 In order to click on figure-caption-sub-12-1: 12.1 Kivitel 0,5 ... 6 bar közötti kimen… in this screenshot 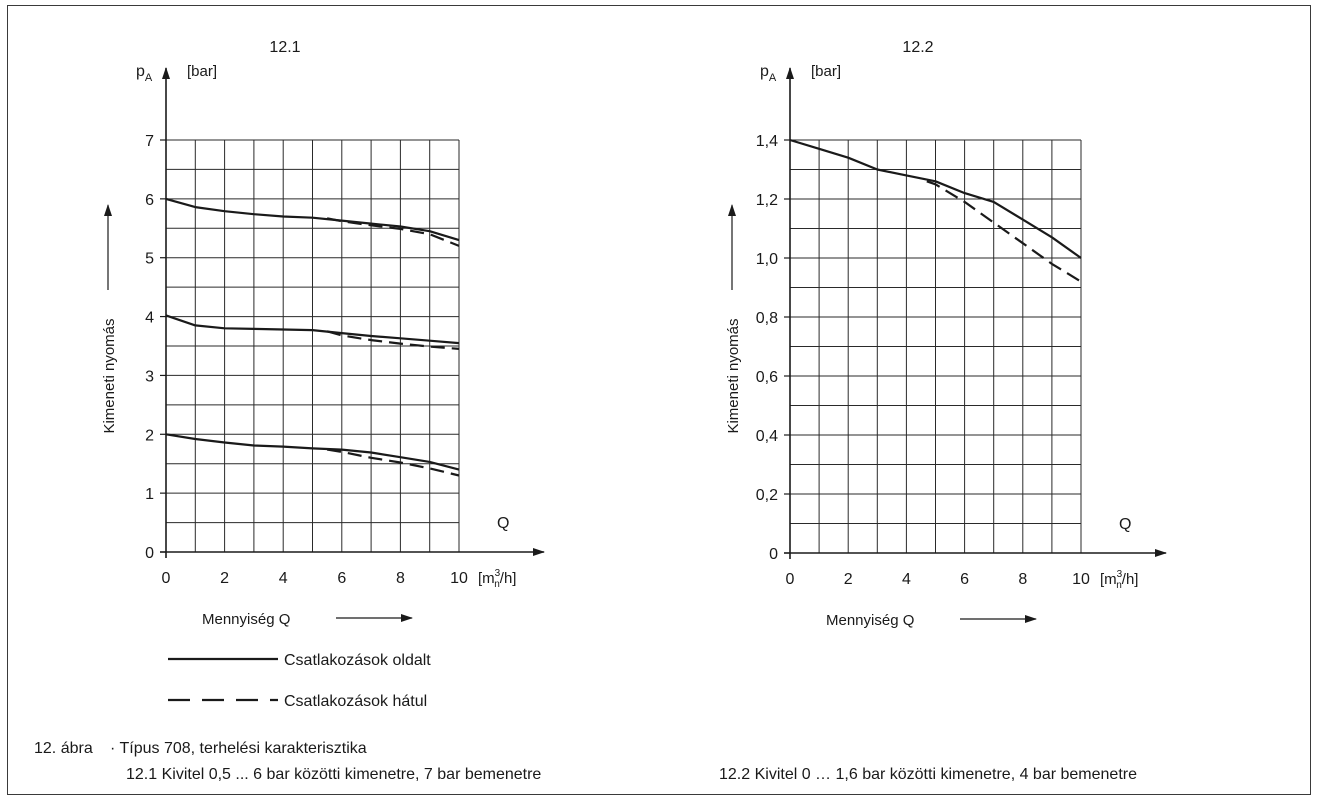, I will do `click(334, 774)`.